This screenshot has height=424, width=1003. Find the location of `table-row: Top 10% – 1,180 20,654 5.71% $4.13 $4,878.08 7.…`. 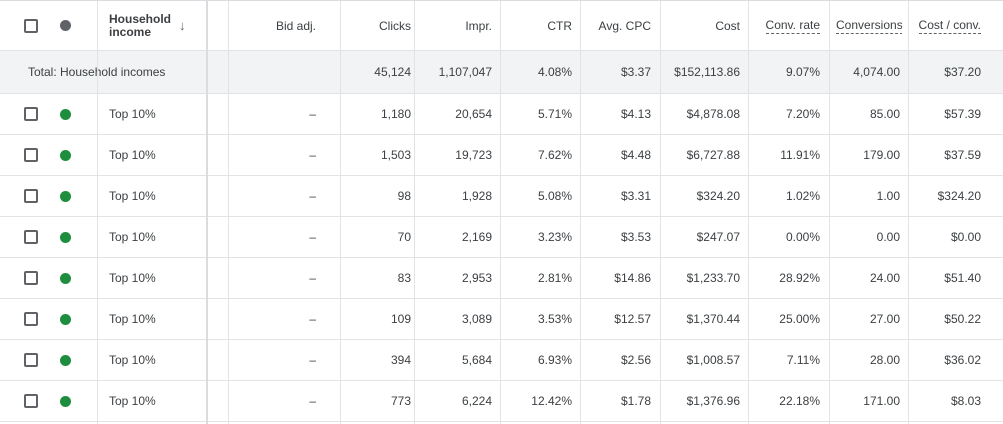

table-row: Top 10% – 1,180 20,654 5.71% $4.13 $4,878.08 7.… is located at coordinates (501, 114).